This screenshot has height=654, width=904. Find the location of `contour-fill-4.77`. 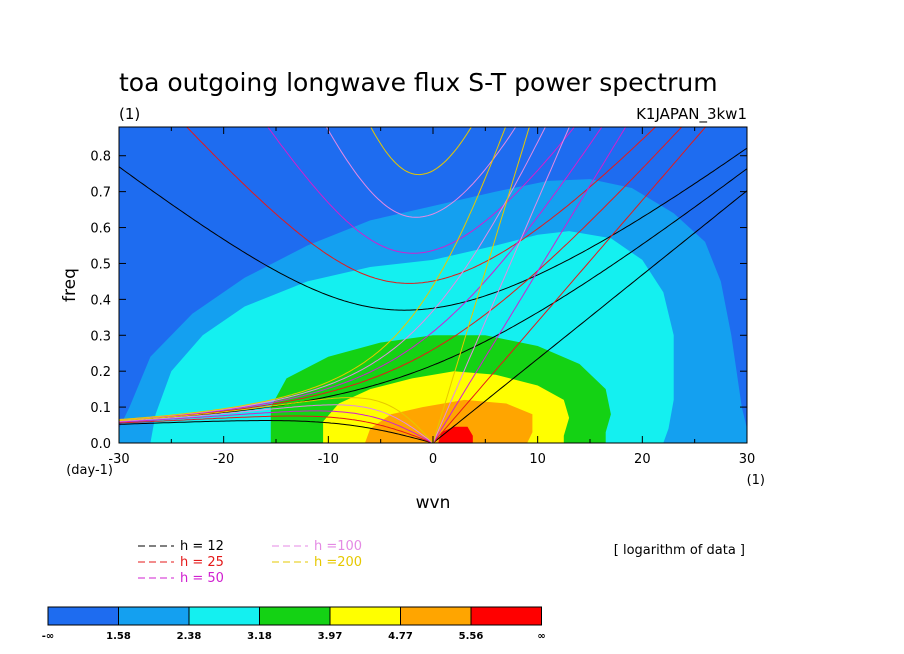

contour-fill-4.77 is located at coordinates (449, 421).